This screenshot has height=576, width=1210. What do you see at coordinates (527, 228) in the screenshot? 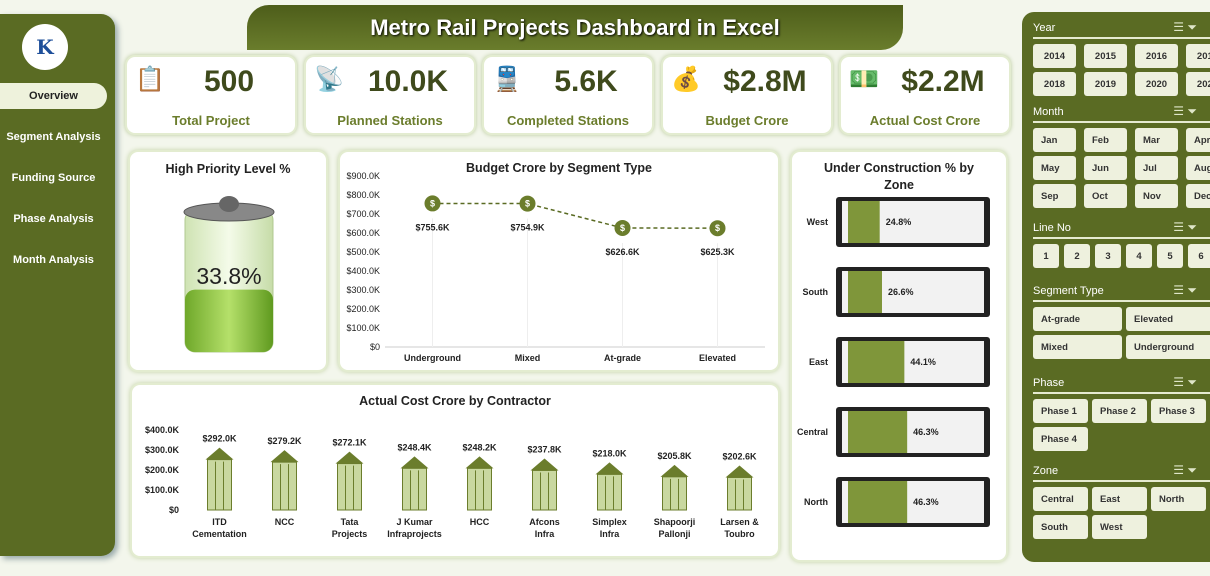
I see `data-label: $754.9K` at bounding box center [527, 228].